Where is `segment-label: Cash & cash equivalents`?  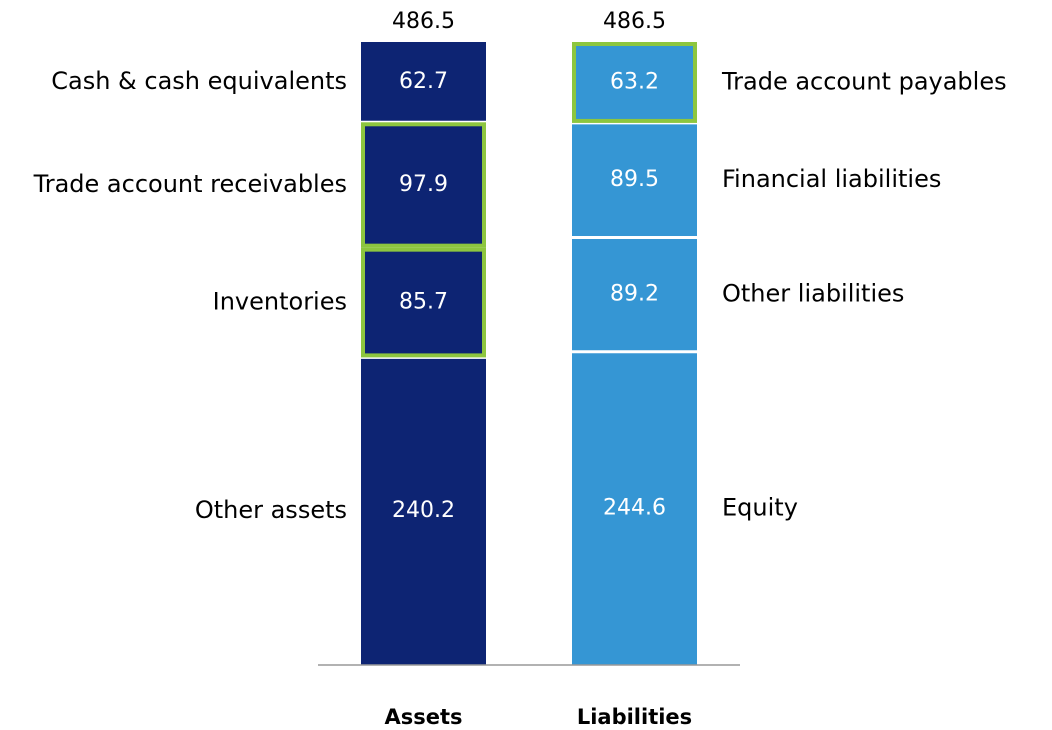 segment-label: Cash & cash equivalents is located at coordinates (199, 81).